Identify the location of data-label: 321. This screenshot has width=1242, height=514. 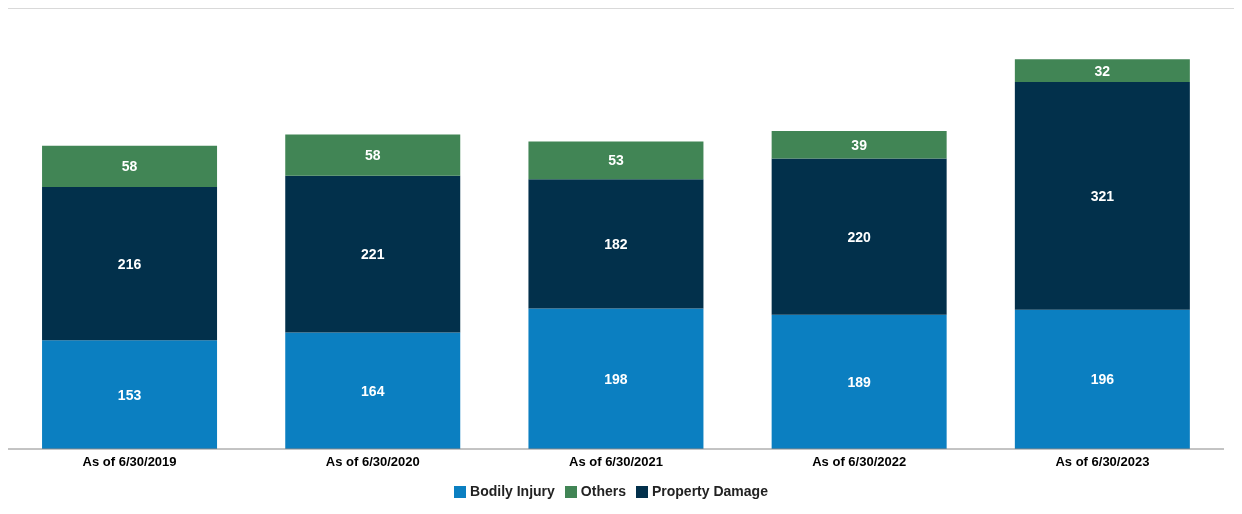
(1102, 195).